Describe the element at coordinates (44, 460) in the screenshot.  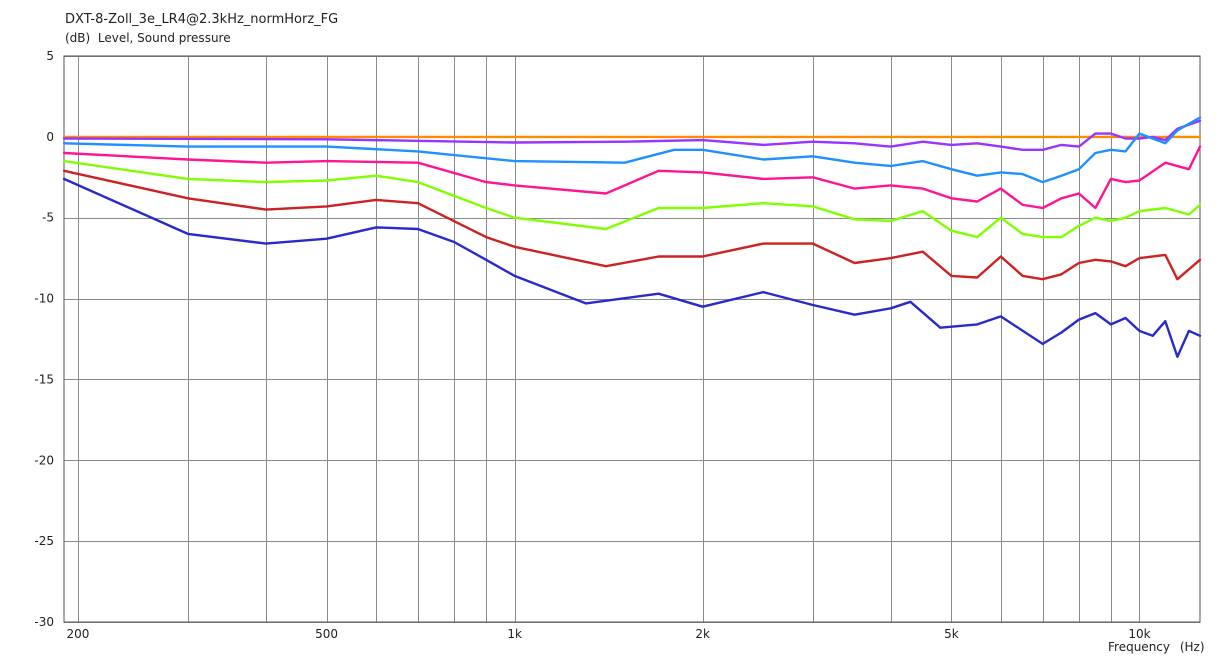
I see `y-tick-label: -20` at that location.